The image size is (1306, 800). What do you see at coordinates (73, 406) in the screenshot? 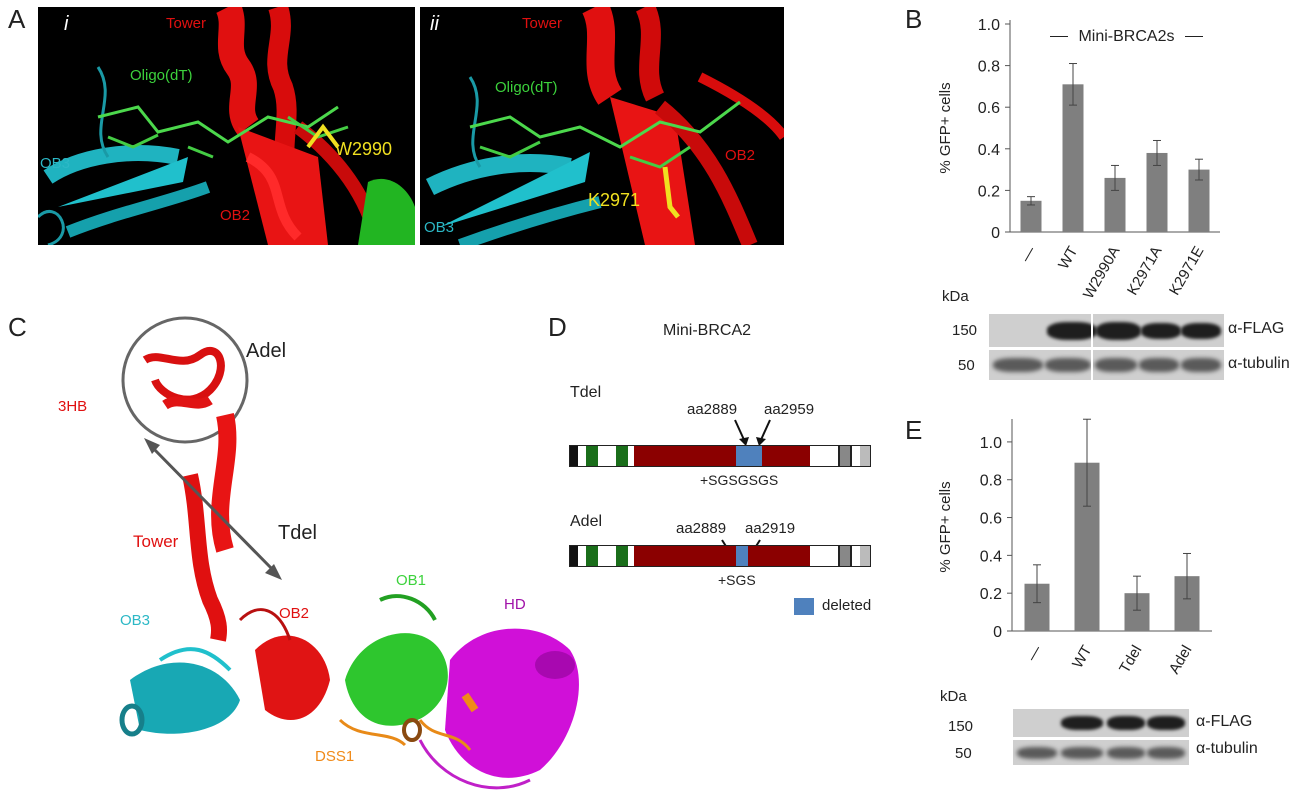
I see `label-3hb: 3HB` at bounding box center [73, 406].